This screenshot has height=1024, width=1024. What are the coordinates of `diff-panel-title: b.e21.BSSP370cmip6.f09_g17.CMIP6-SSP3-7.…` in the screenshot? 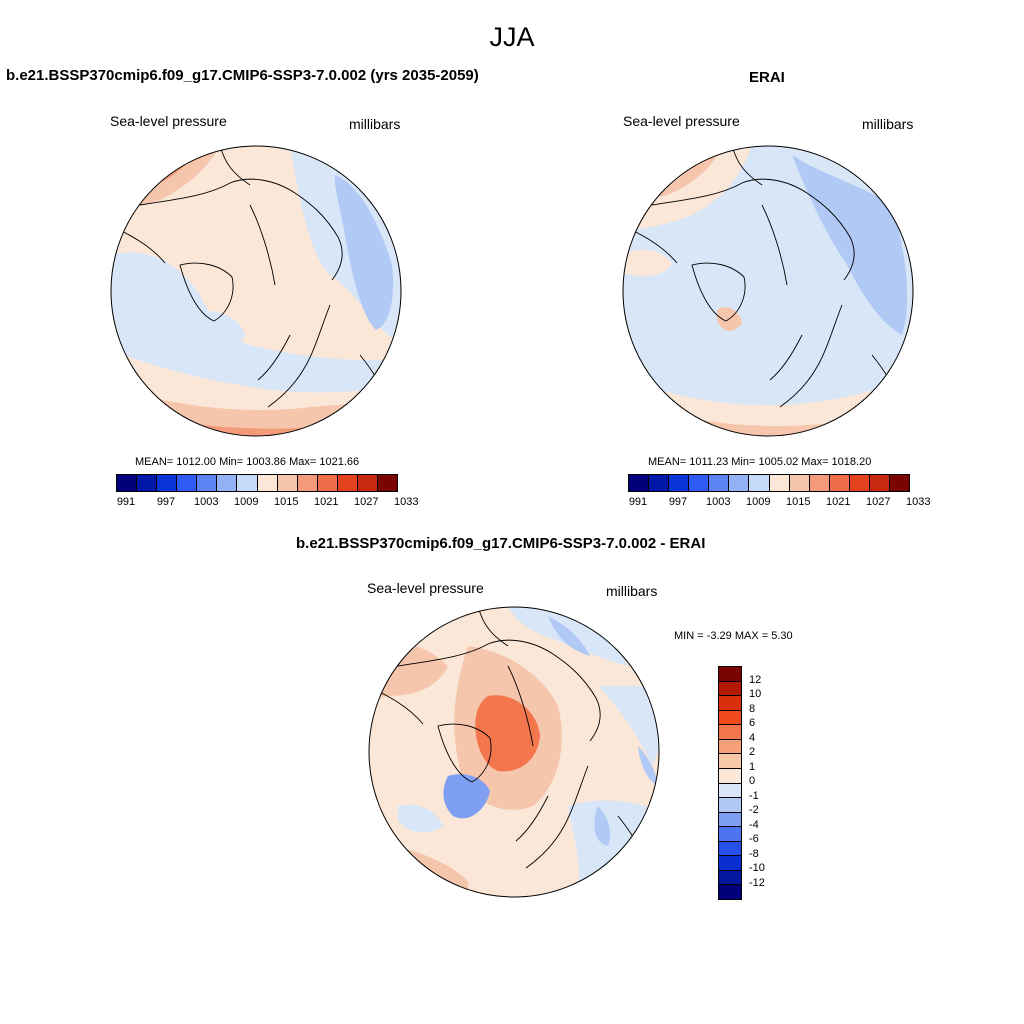 It's located at (501, 543).